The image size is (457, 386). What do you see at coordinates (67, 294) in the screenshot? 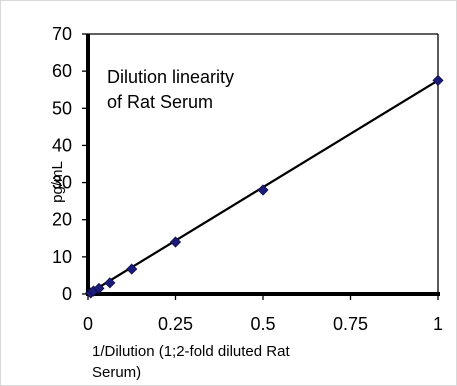
I see `y-tick-label: 0` at bounding box center [67, 294].